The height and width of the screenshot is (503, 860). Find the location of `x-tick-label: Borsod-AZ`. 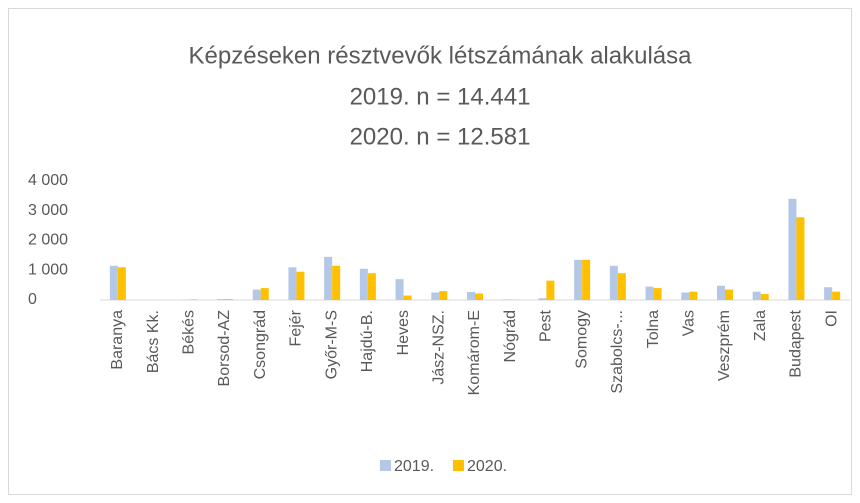

x-tick-label: Borsod-AZ is located at coordinates (224, 348).